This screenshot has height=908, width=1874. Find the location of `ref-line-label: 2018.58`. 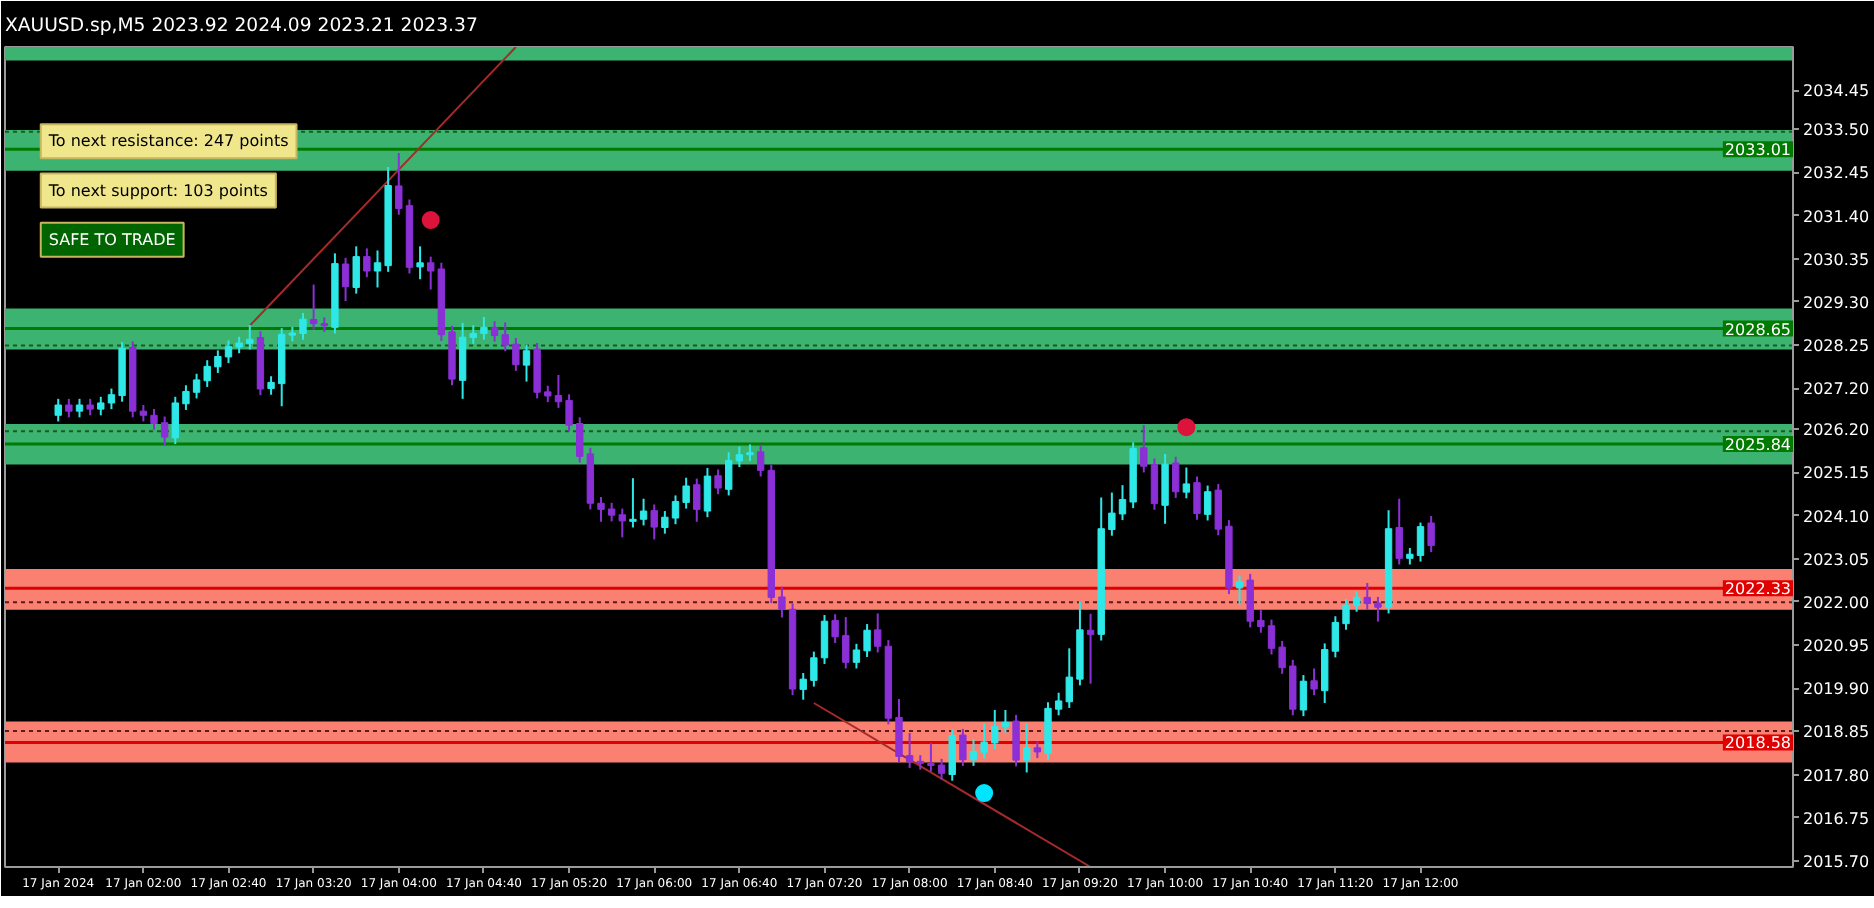

ref-line-label: 2018.58 is located at coordinates (1758, 743).